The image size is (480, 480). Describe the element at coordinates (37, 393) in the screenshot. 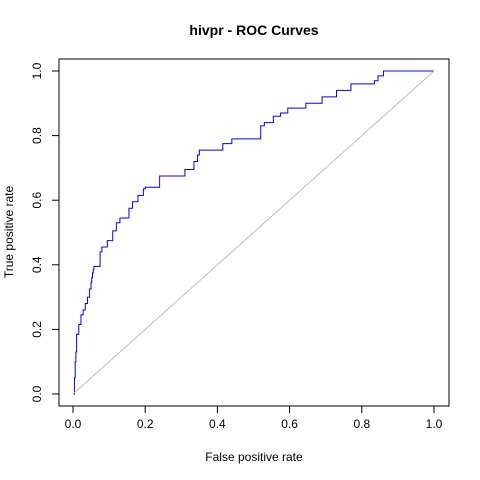

I see `y-tick-label: 0.0` at that location.